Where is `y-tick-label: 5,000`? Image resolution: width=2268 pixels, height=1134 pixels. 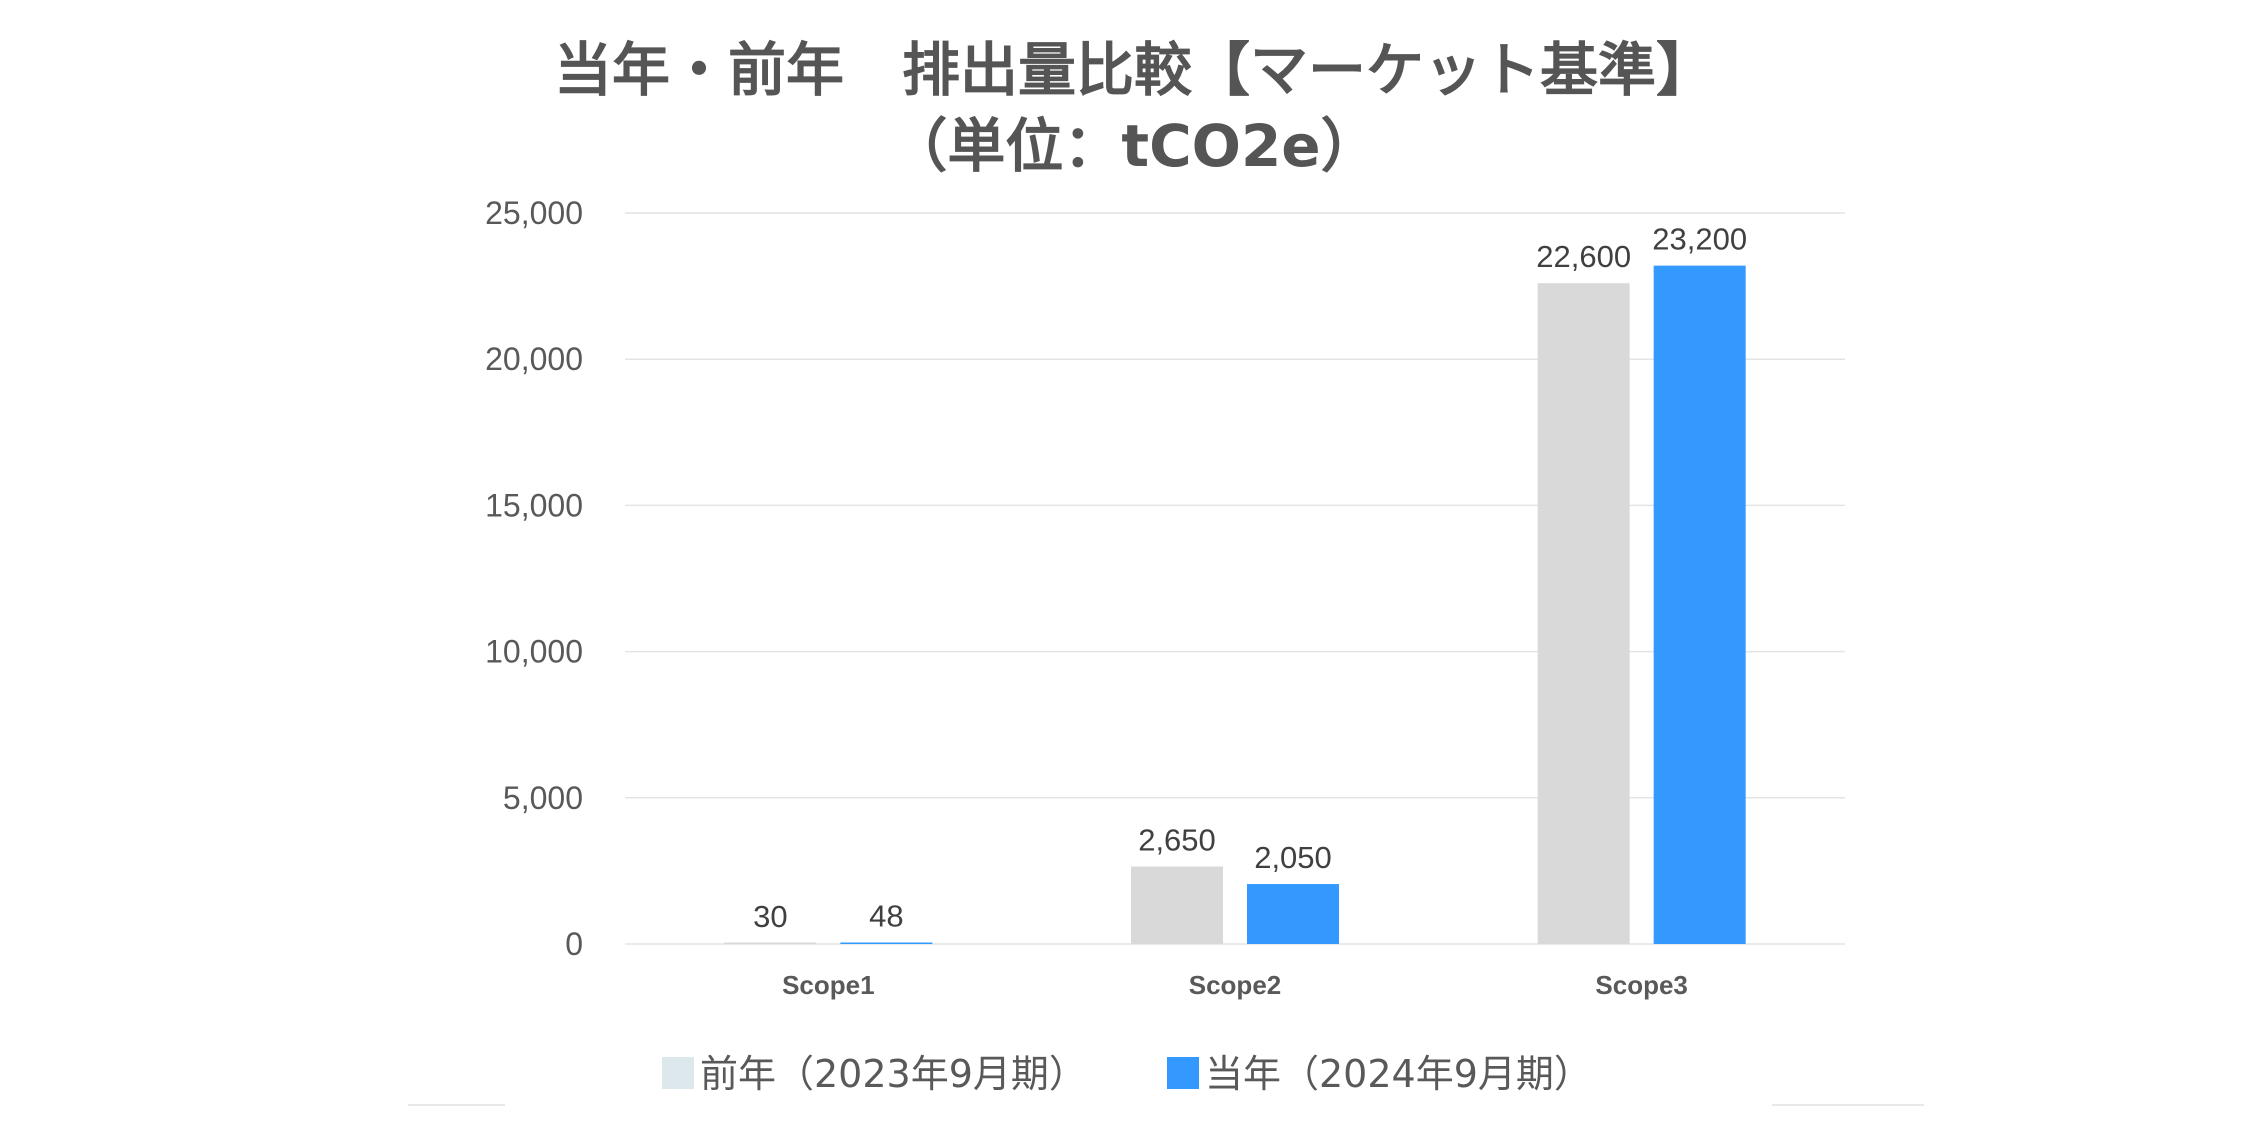 y-tick-label: 5,000 is located at coordinates (543, 798).